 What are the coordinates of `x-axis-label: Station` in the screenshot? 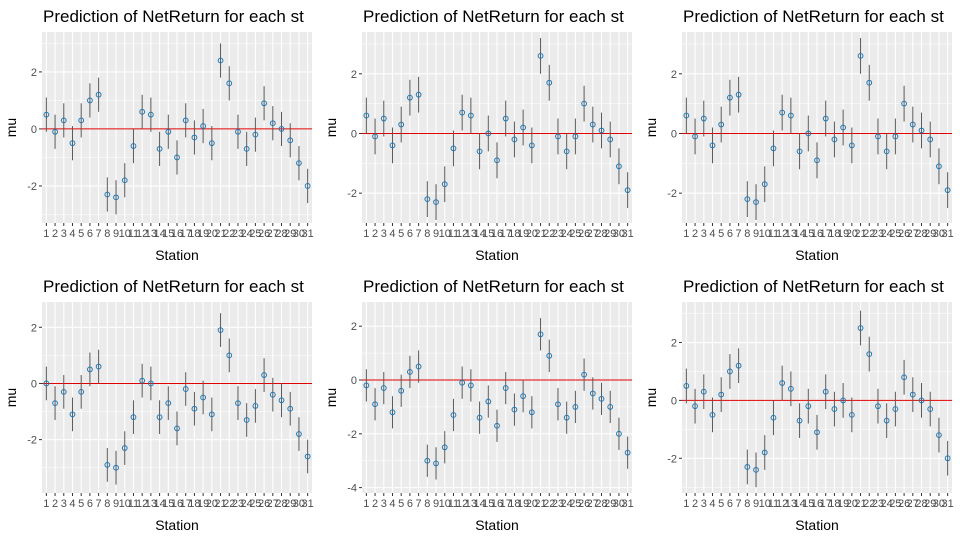 It's located at (817, 525).